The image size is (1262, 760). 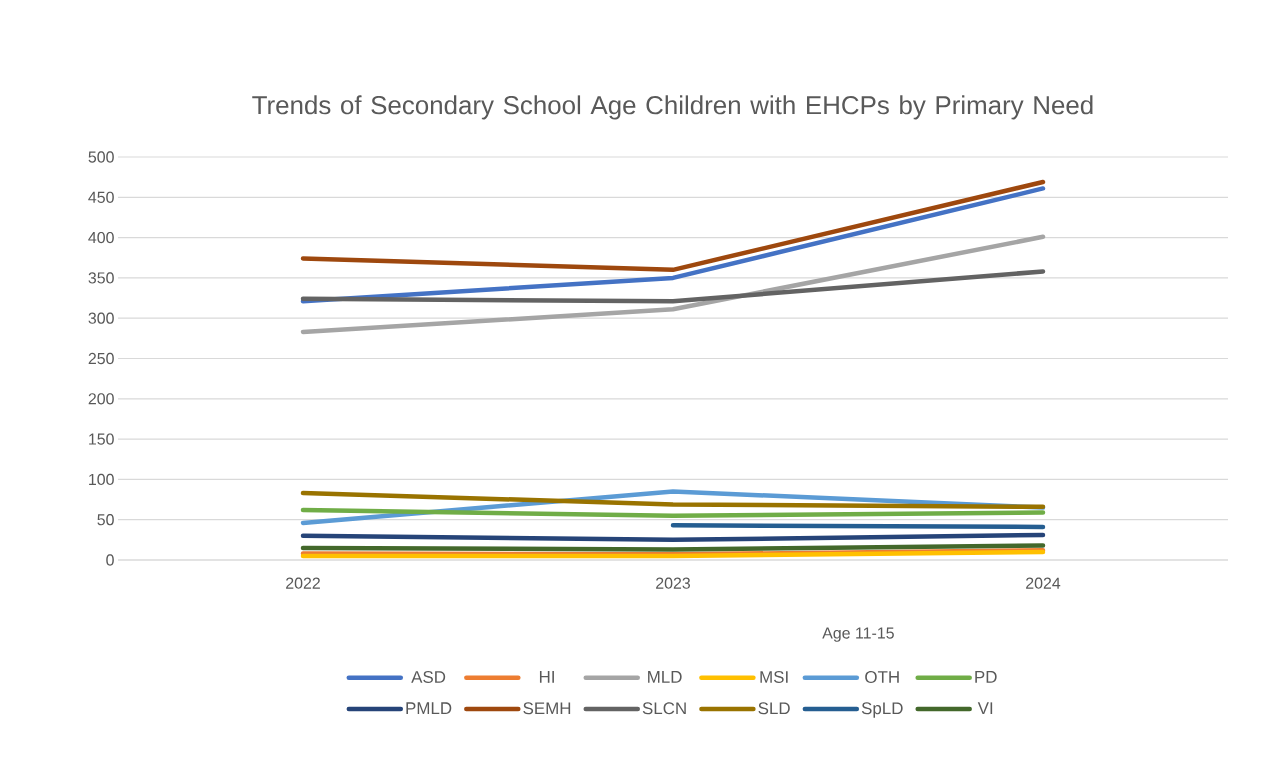 What do you see at coordinates (672, 107) in the screenshot?
I see `chart-title: Trends of Secondary School Age Children with EHCPs by Primary Need` at bounding box center [672, 107].